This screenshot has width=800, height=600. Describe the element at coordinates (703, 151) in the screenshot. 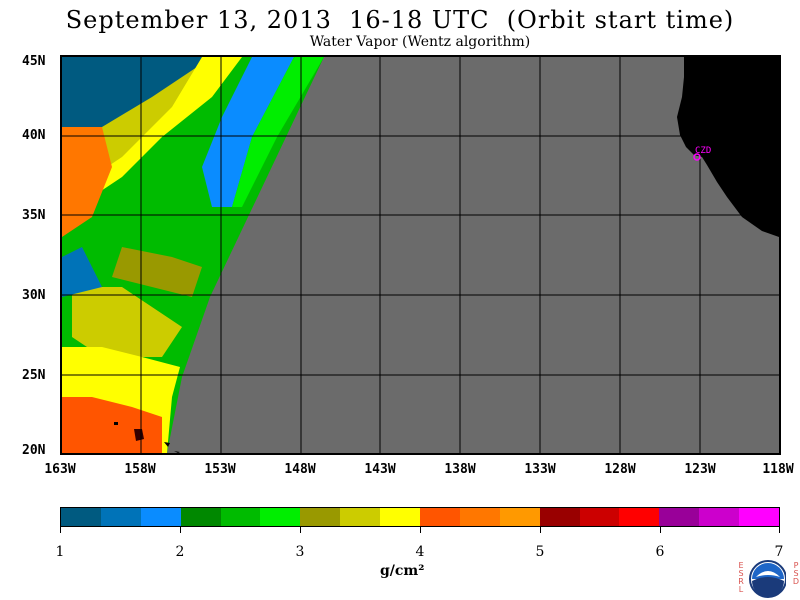

I see `station-label: CZD` at that location.